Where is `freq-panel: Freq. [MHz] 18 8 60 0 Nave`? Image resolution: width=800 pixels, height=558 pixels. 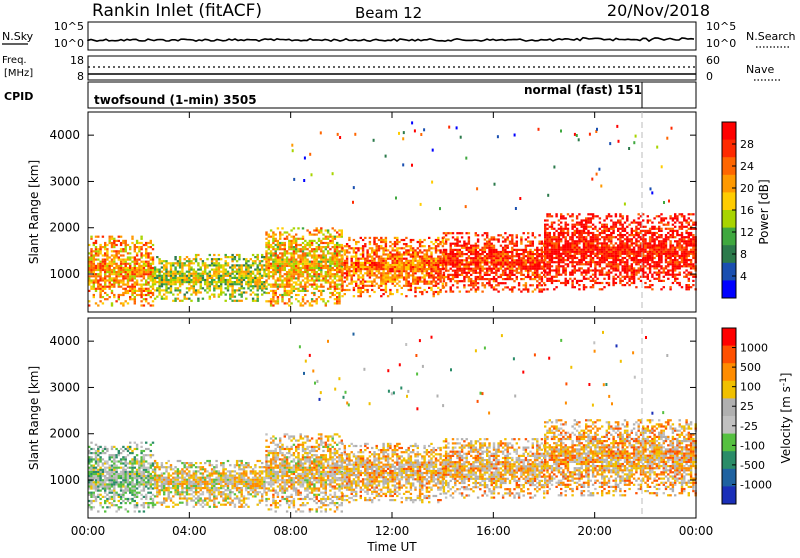
freq-panel: Freq. [MHz] 18 8 60 0 Nave is located at coordinates (391, 68).